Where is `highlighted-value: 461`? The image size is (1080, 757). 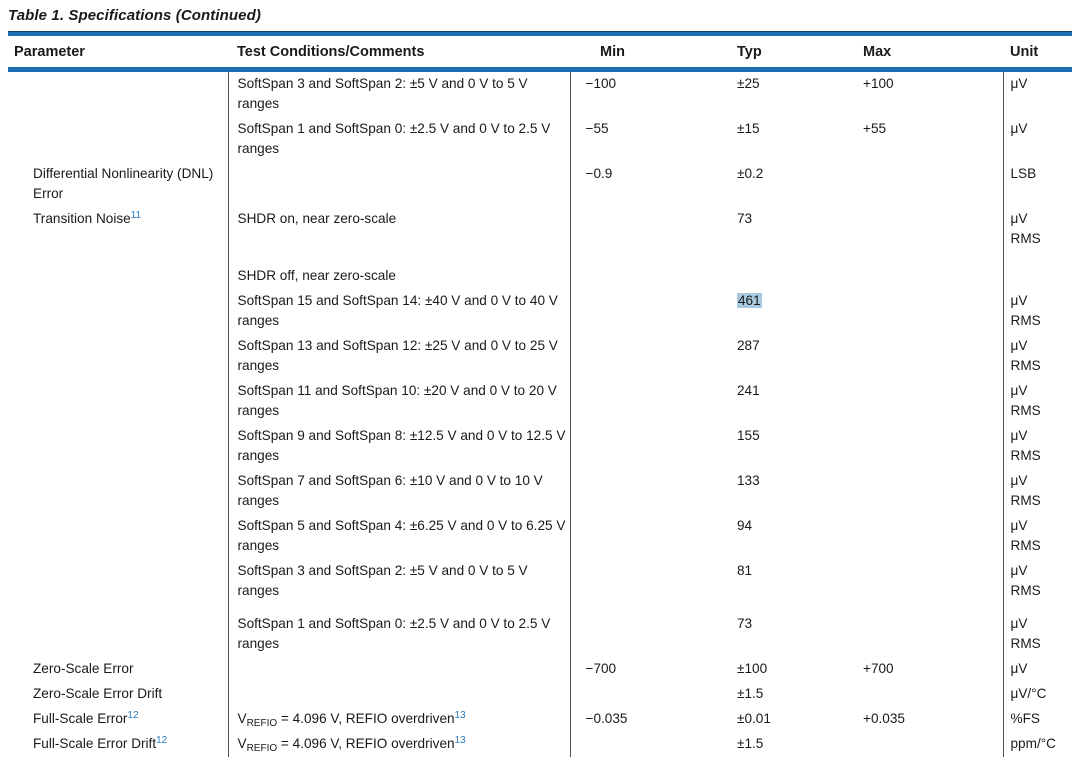 highlighted-value: 461 is located at coordinates (749, 300).